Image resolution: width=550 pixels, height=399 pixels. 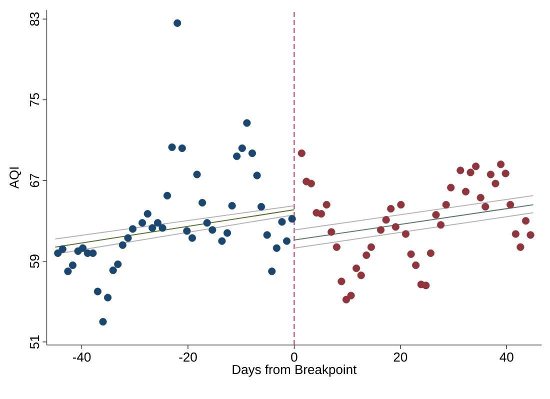 What do you see at coordinates (294, 357) in the screenshot?
I see `x-tick-label: 0` at bounding box center [294, 357].